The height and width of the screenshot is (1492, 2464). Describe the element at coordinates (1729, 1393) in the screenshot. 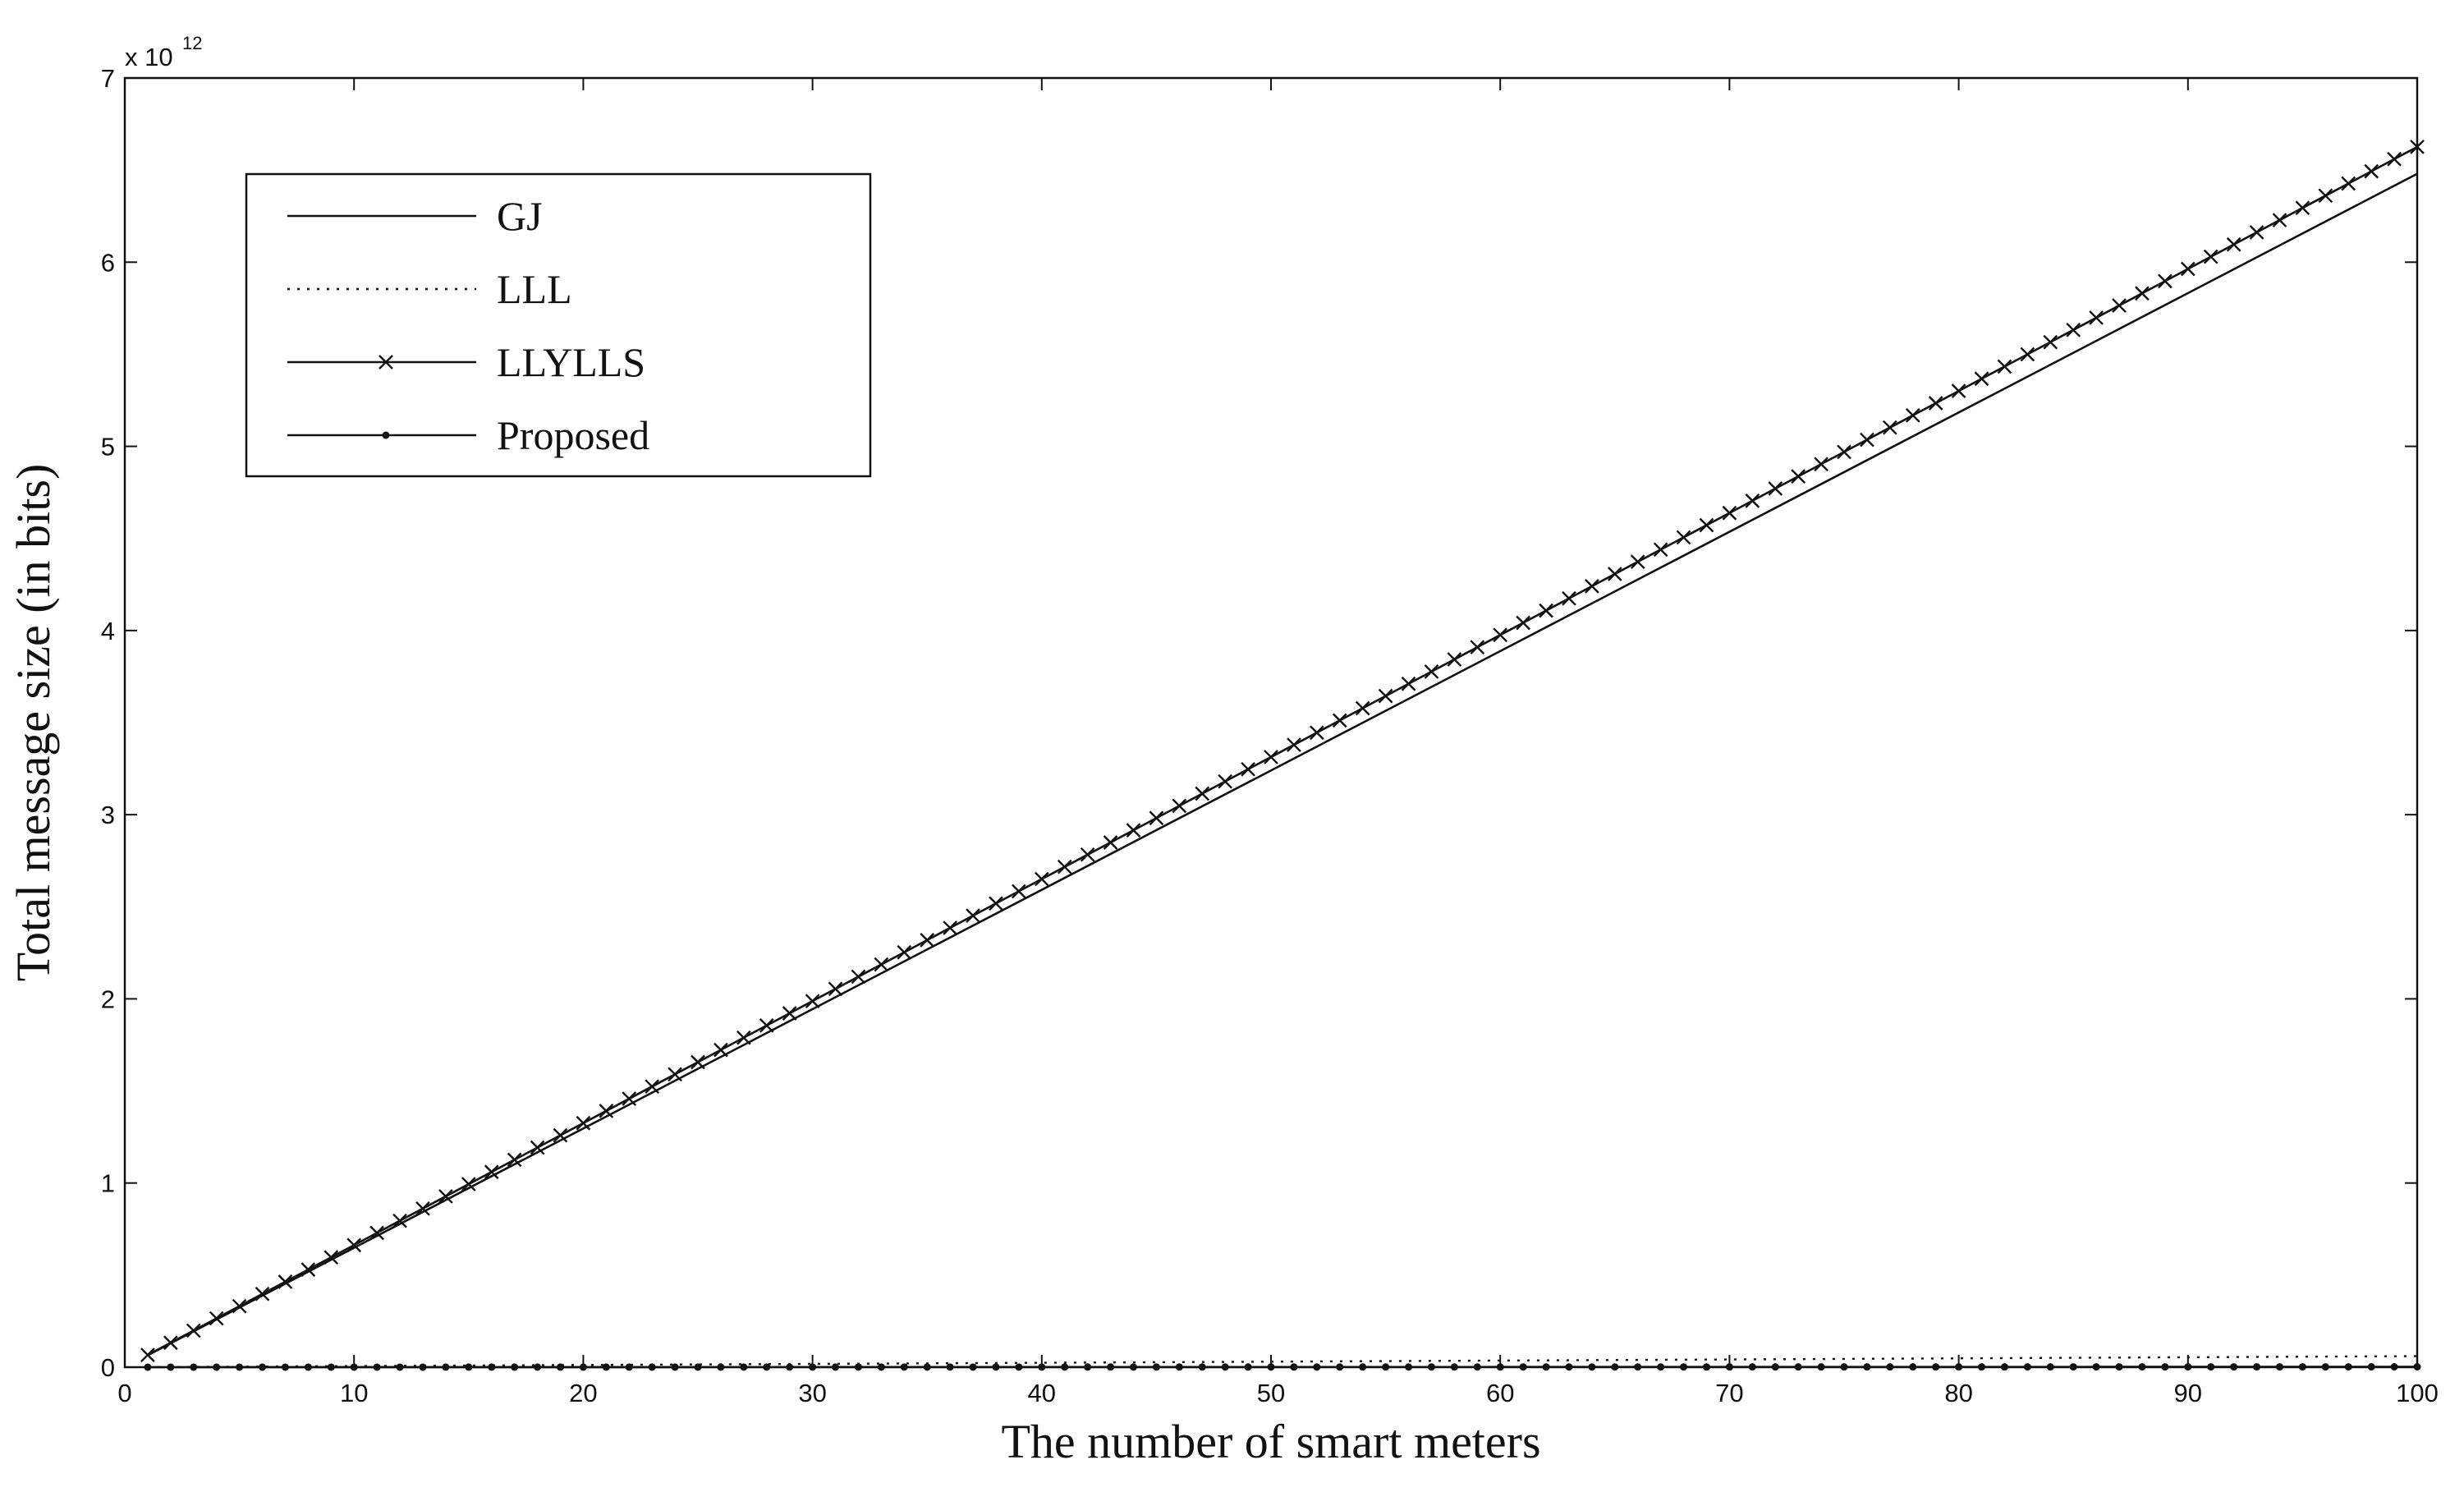

I see `x-tick-label: 70` at that location.